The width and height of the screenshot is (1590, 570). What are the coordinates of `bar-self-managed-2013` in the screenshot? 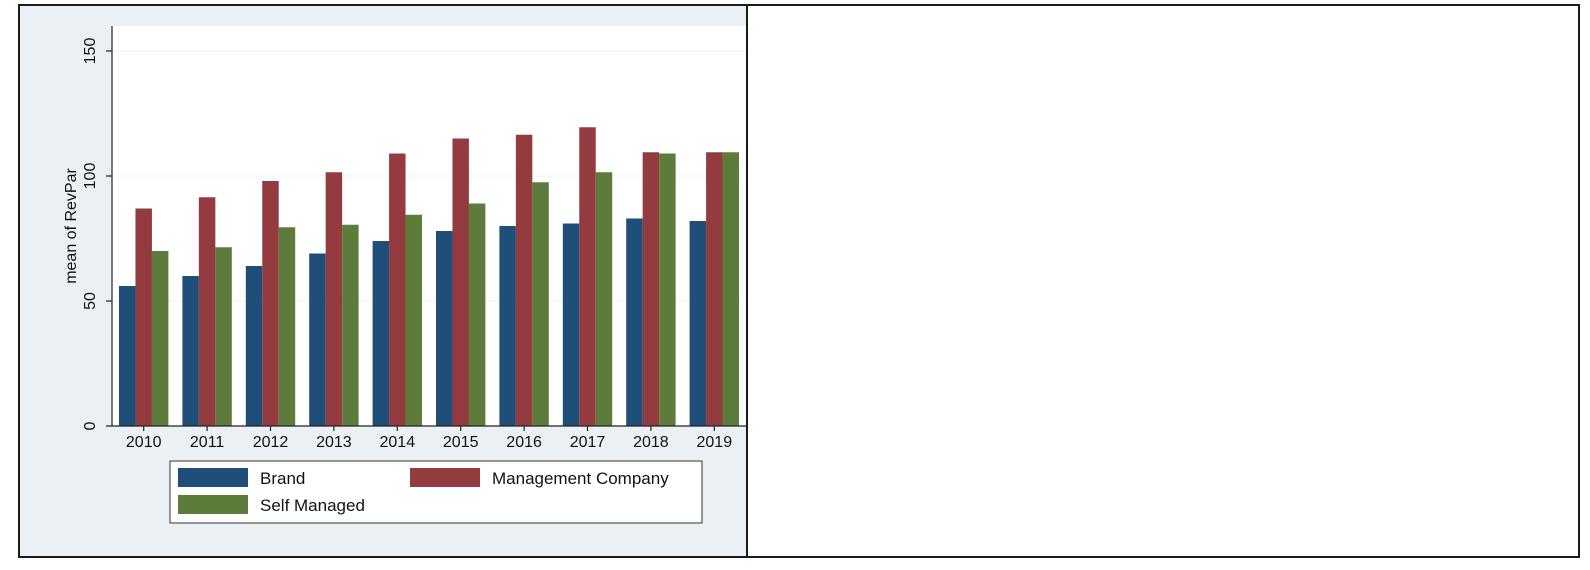 It's located at (350, 325).